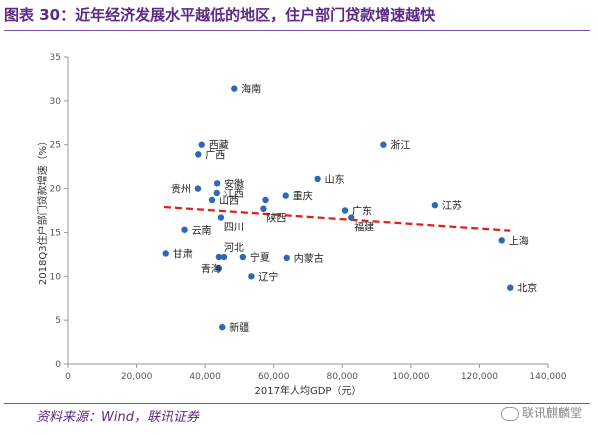  I want to click on trendline-layer, so click(337, 218).